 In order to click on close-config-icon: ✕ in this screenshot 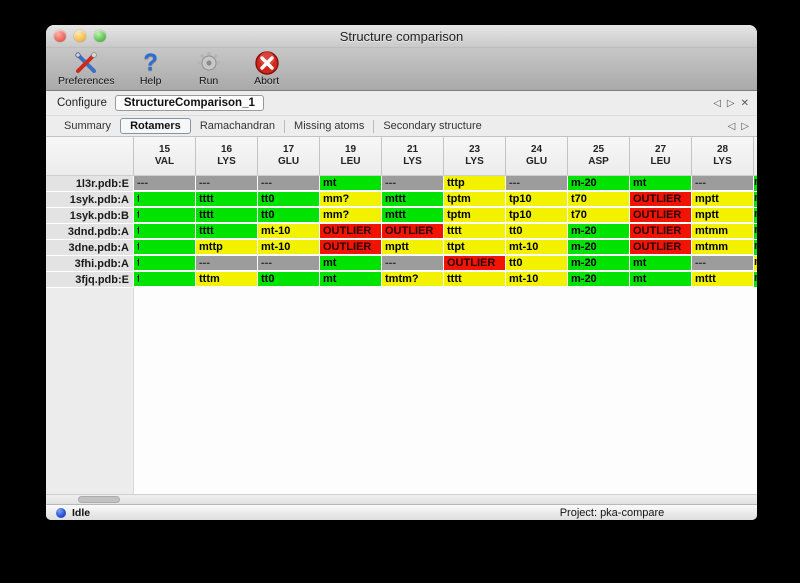, I will do `click(744, 103)`.